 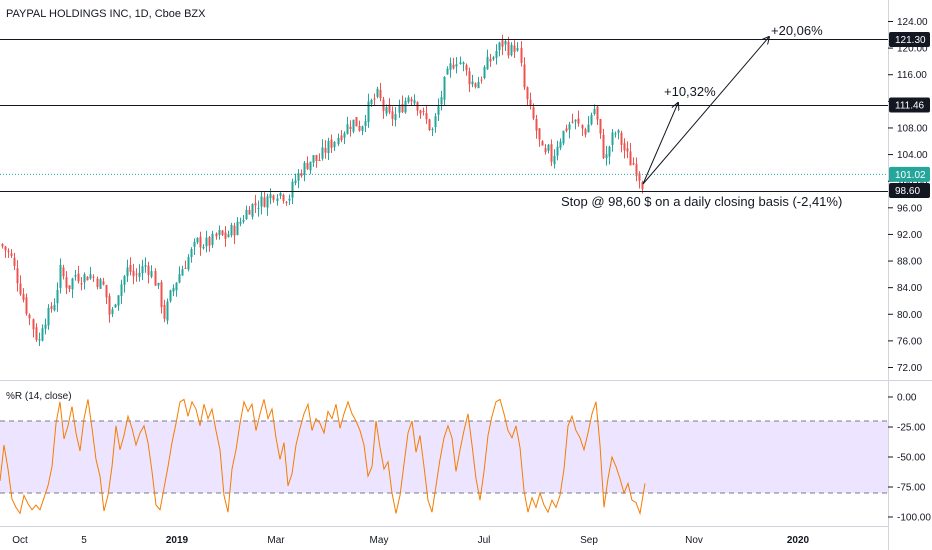 What do you see at coordinates (910, 105) in the screenshot?
I see `price-label: 111.46` at bounding box center [910, 105].